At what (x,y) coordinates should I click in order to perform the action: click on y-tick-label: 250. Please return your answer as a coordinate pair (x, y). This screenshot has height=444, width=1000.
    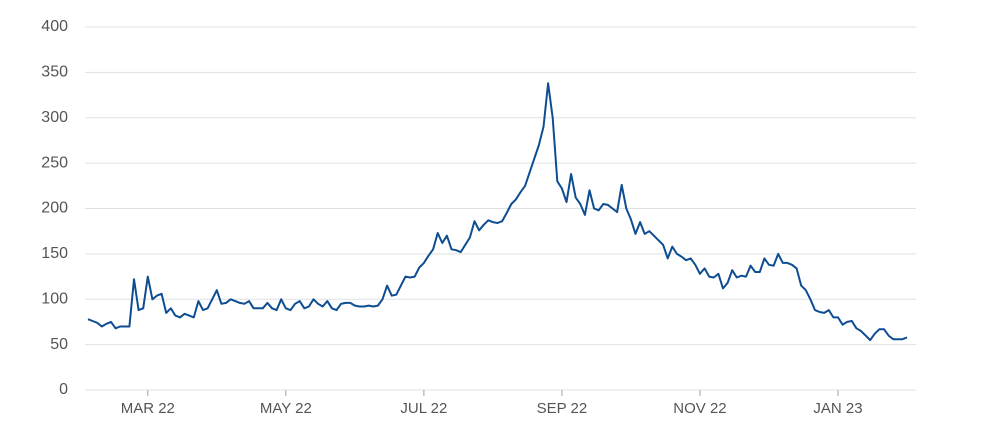
    Looking at the image, I should click on (54, 162).